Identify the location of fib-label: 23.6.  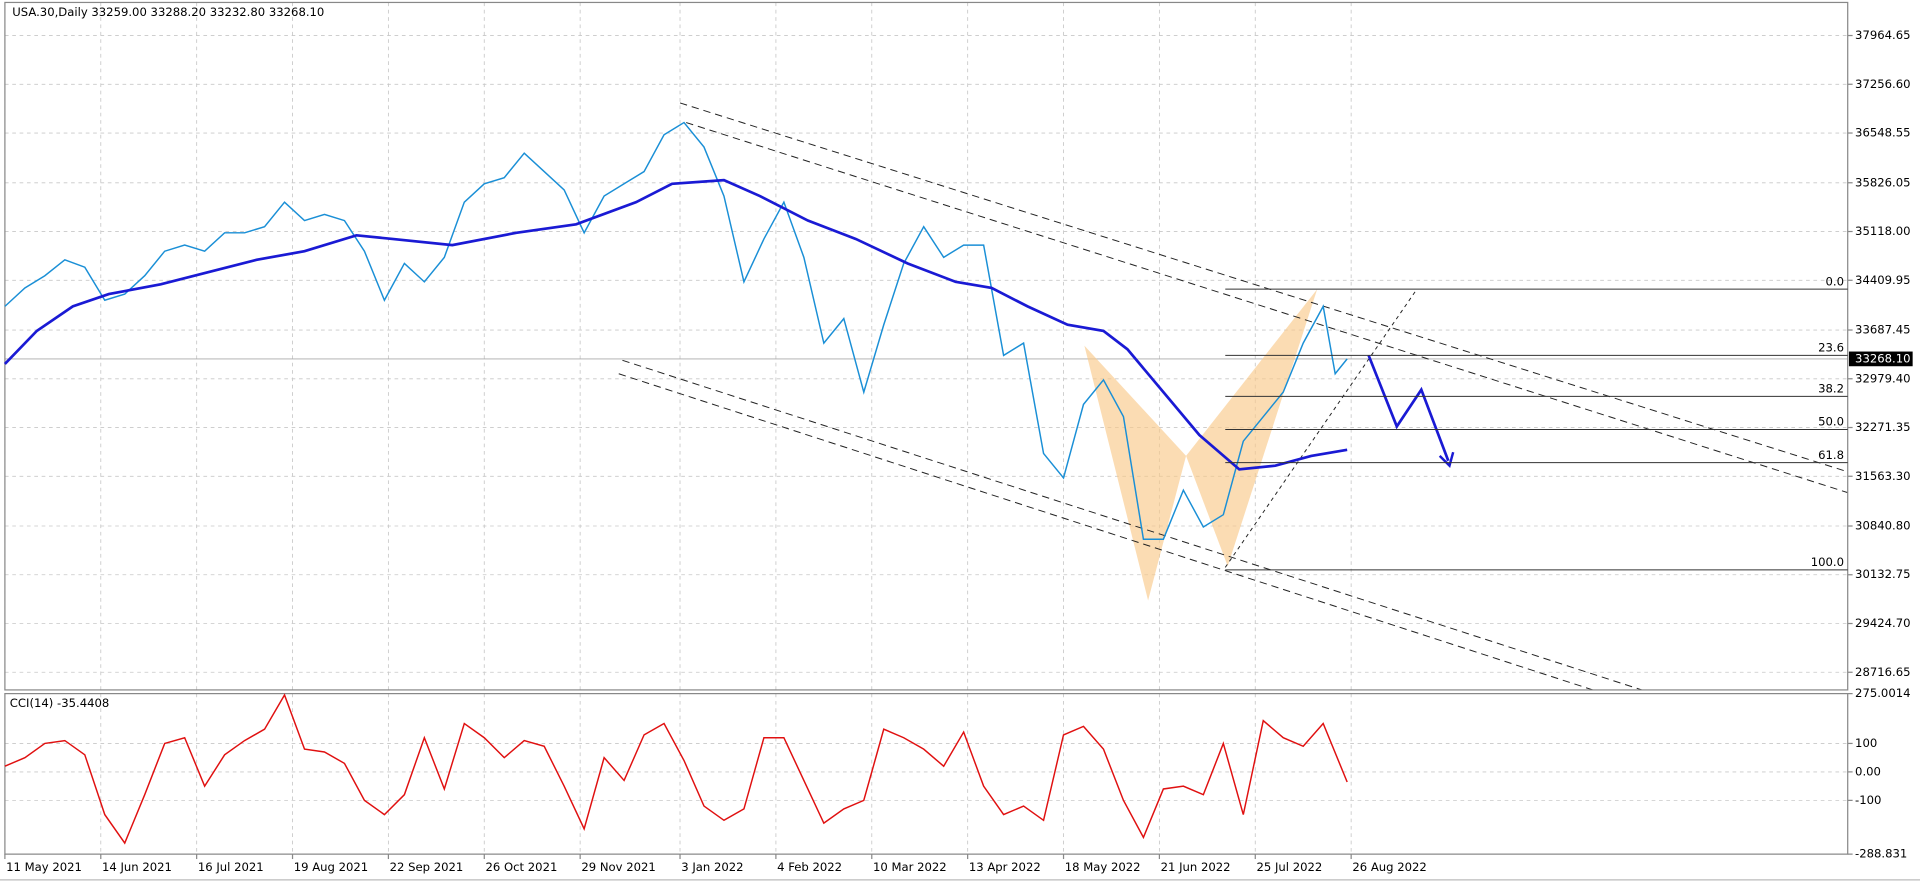
(1831, 348).